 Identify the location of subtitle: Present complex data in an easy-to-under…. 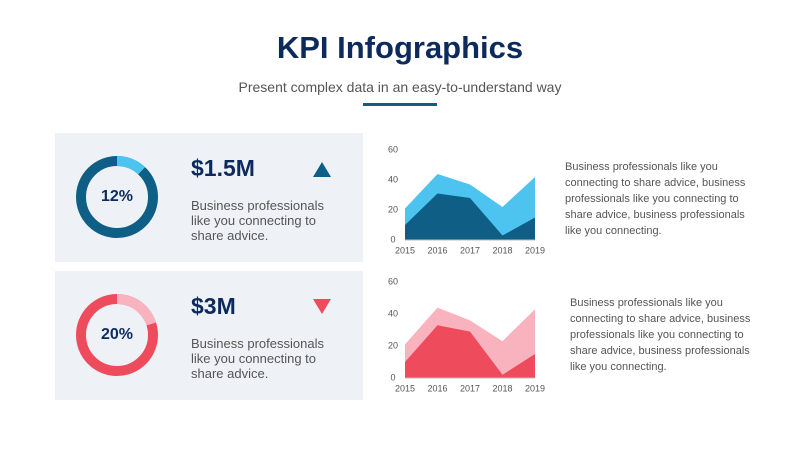
(400, 87).